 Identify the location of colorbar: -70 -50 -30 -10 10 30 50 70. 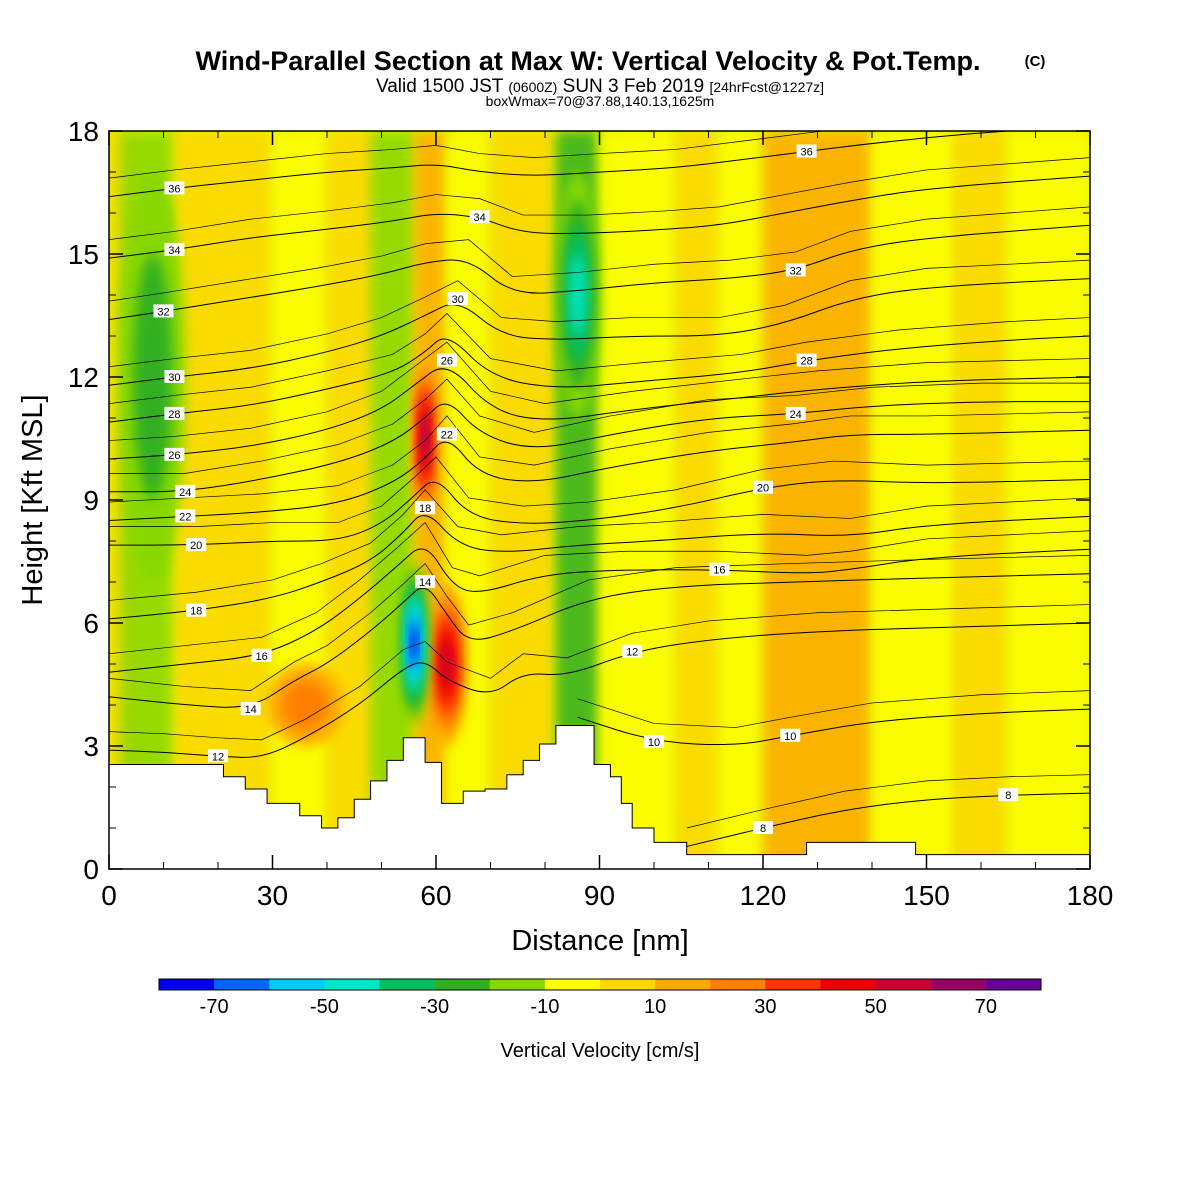
(600, 998).